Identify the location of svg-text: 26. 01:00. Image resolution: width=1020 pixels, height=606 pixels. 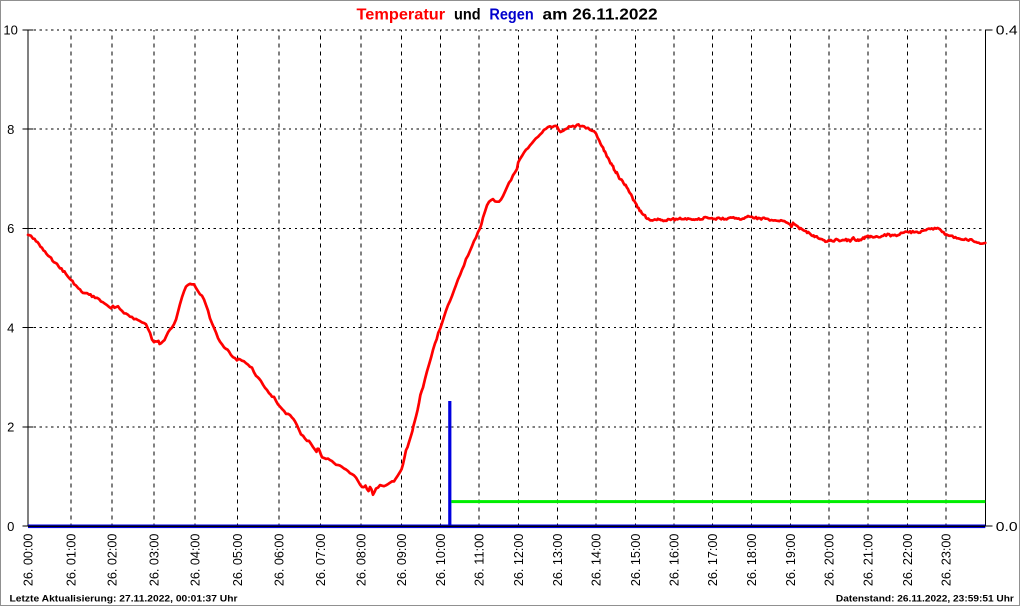
(72, 560).